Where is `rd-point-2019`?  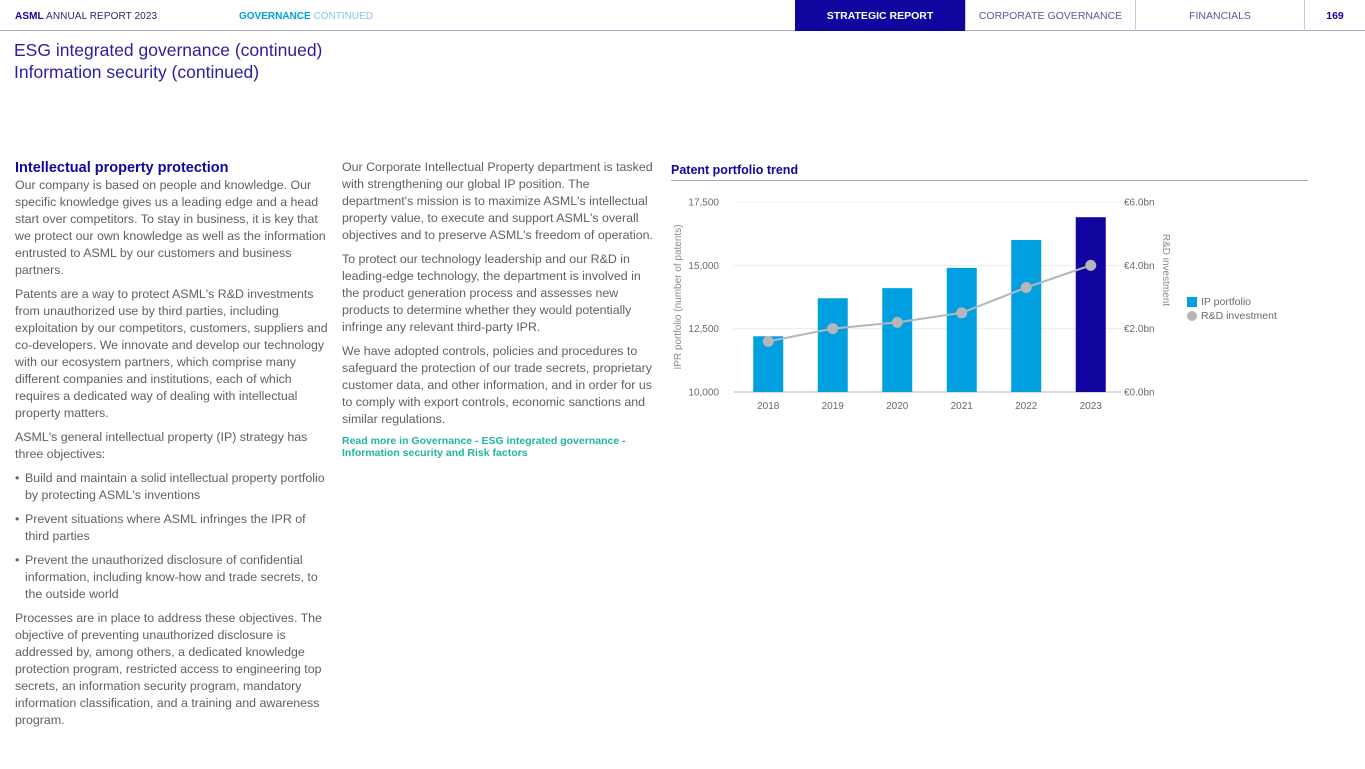
rd-point-2019 is located at coordinates (833, 329).